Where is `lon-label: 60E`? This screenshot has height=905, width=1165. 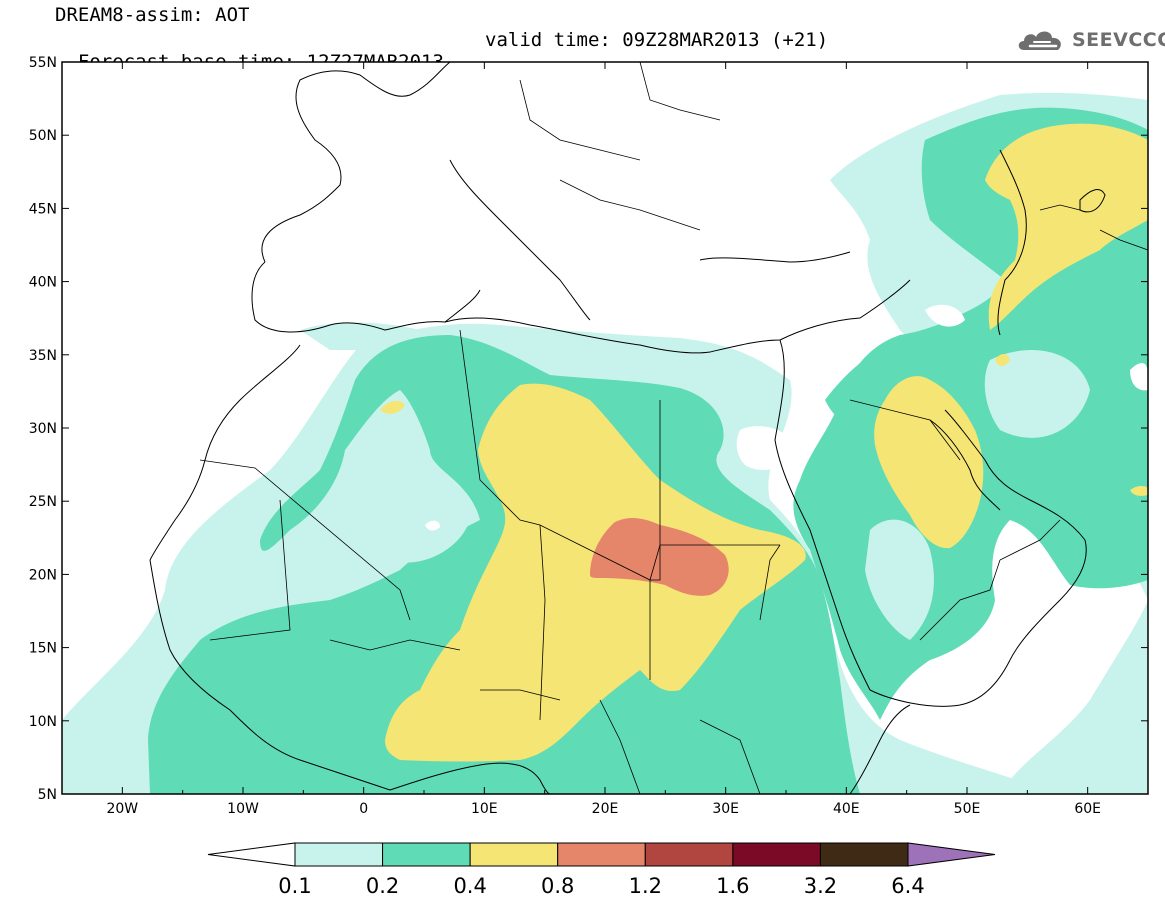 lon-label: 60E is located at coordinates (1087, 809).